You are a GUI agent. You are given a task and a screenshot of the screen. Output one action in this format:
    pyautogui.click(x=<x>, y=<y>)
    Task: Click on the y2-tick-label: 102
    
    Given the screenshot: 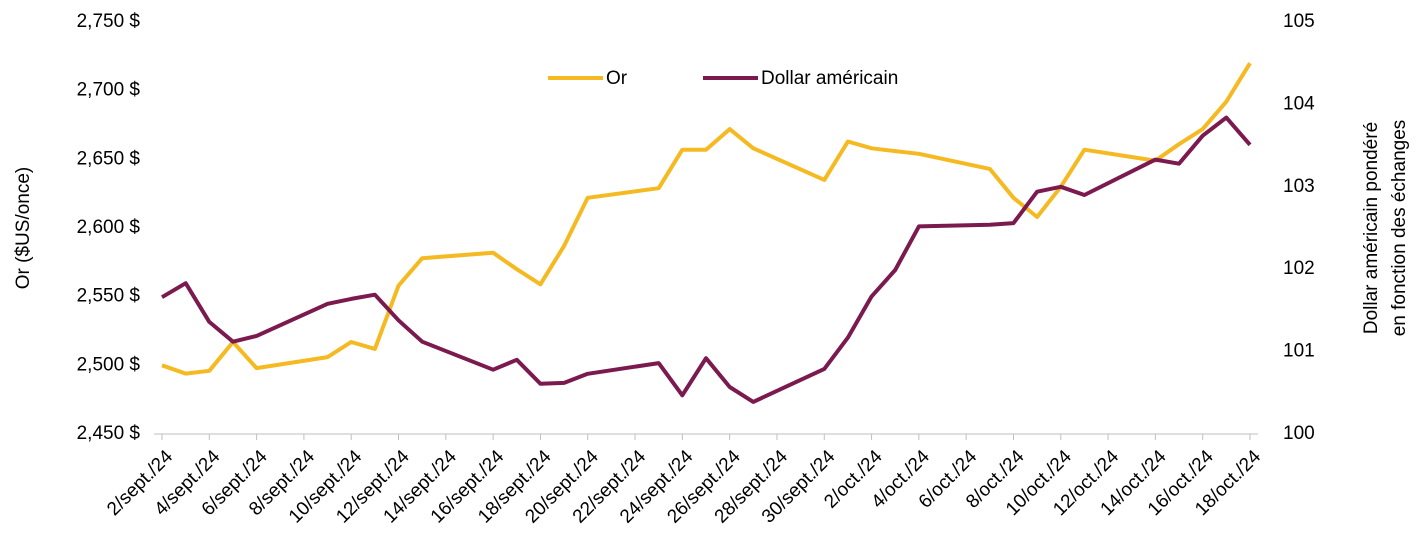 What is the action you would take?
    pyautogui.click(x=1299, y=268)
    